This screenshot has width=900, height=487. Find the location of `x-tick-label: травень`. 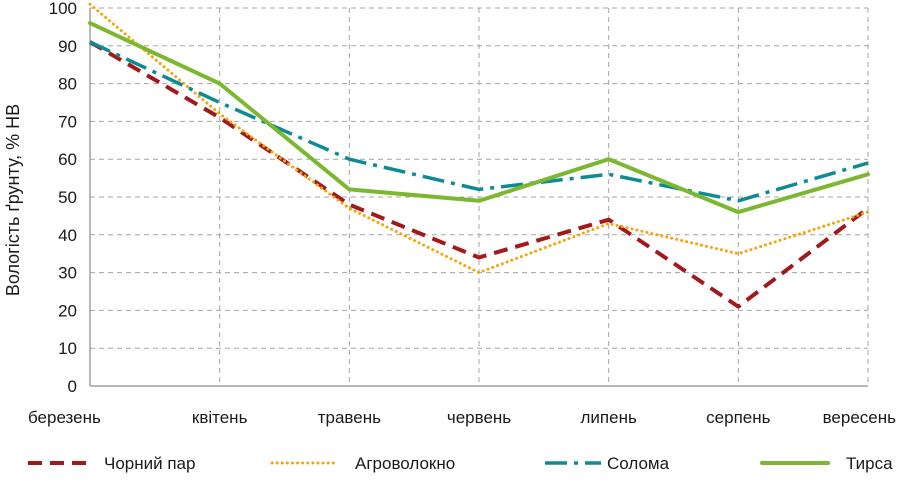

x-tick-label: травень is located at coordinates (349, 417).